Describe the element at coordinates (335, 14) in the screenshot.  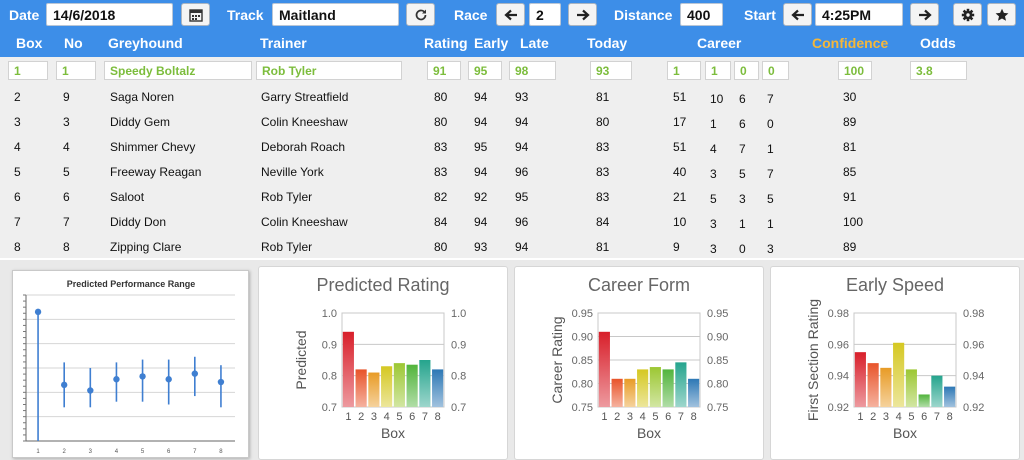
I see `track-input: Maitland` at that location.